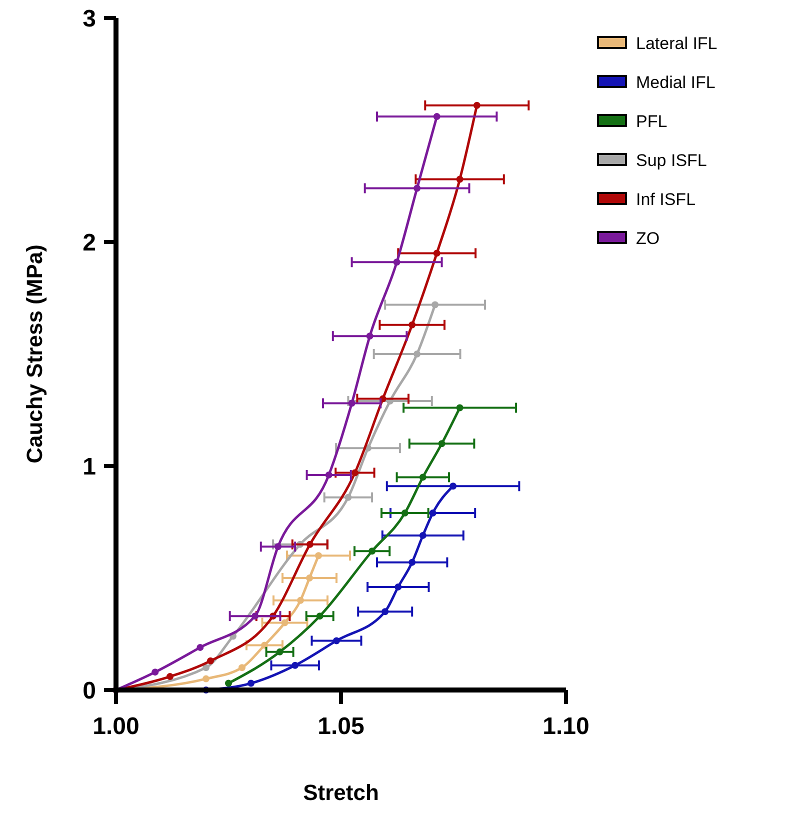 This screenshot has width=800, height=831. What do you see at coordinates (671, 160) in the screenshot?
I see `legend-label: Sup ISFL` at bounding box center [671, 160].